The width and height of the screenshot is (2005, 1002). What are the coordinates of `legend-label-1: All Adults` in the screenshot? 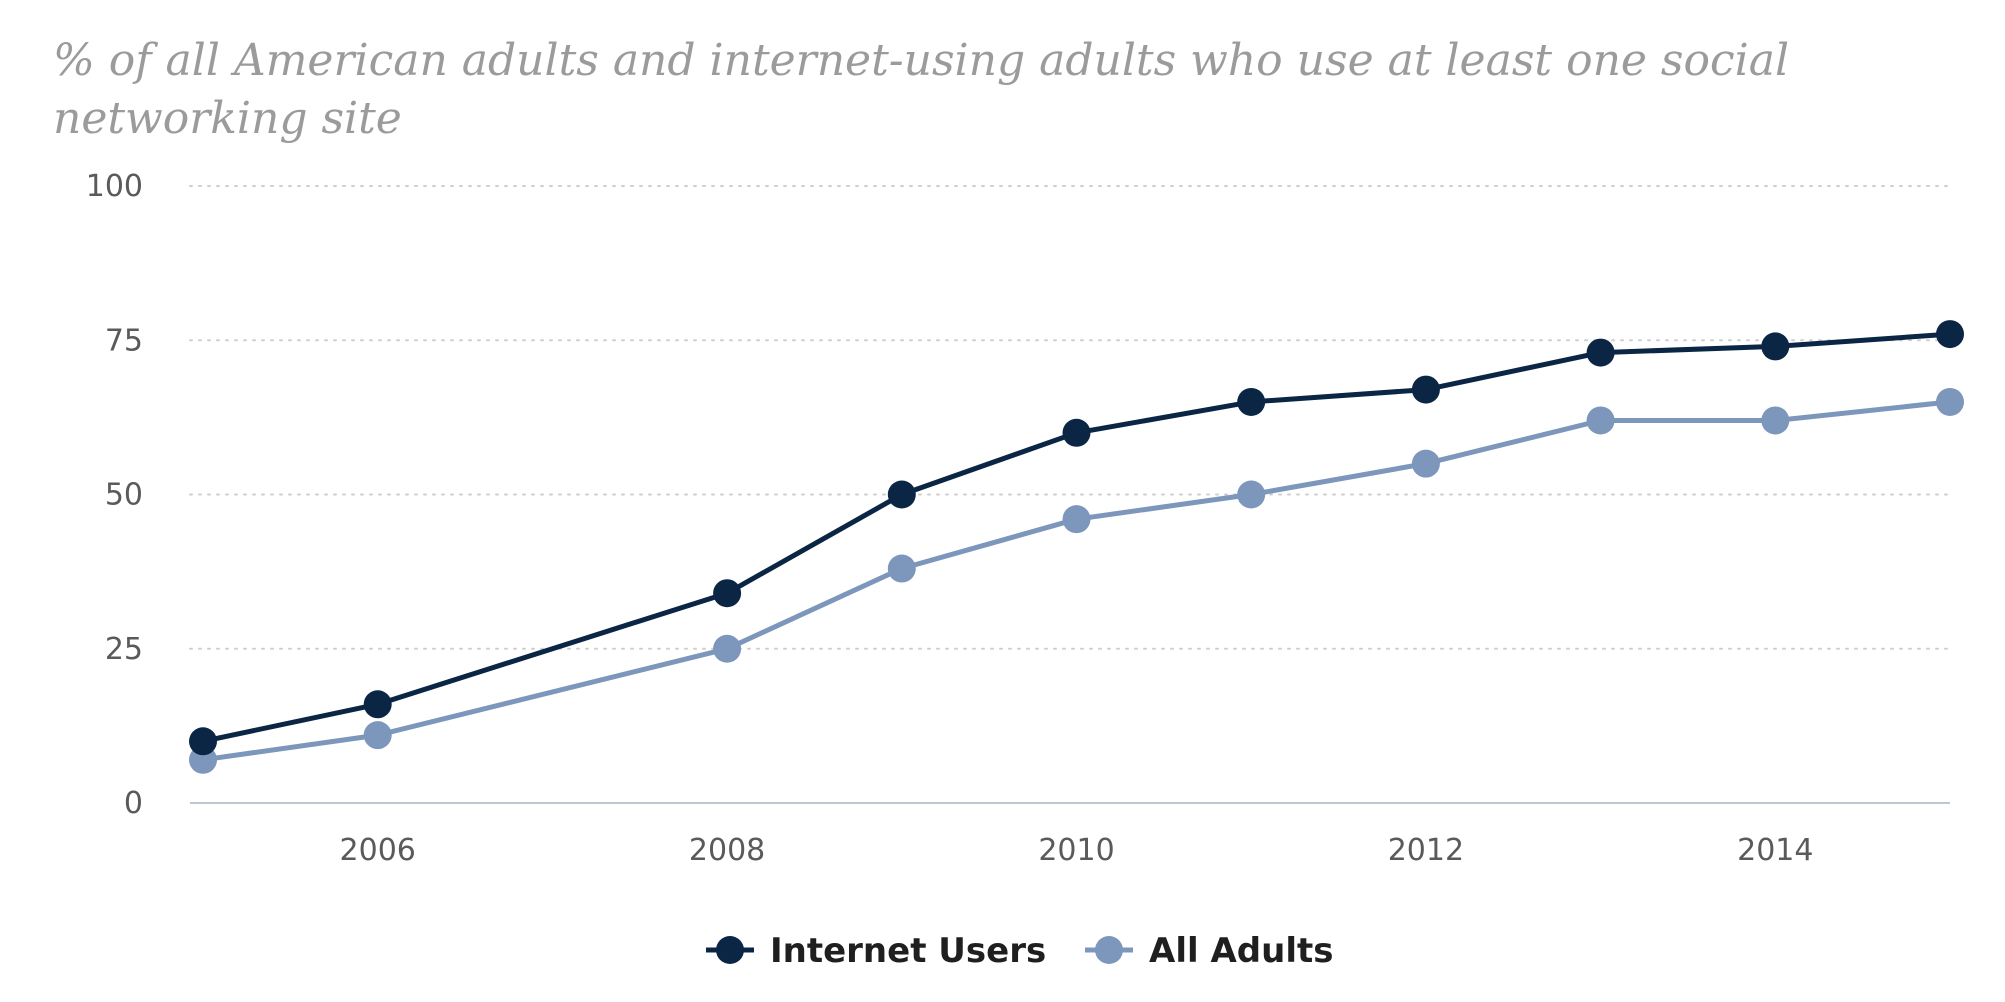 It's located at (1241, 951).